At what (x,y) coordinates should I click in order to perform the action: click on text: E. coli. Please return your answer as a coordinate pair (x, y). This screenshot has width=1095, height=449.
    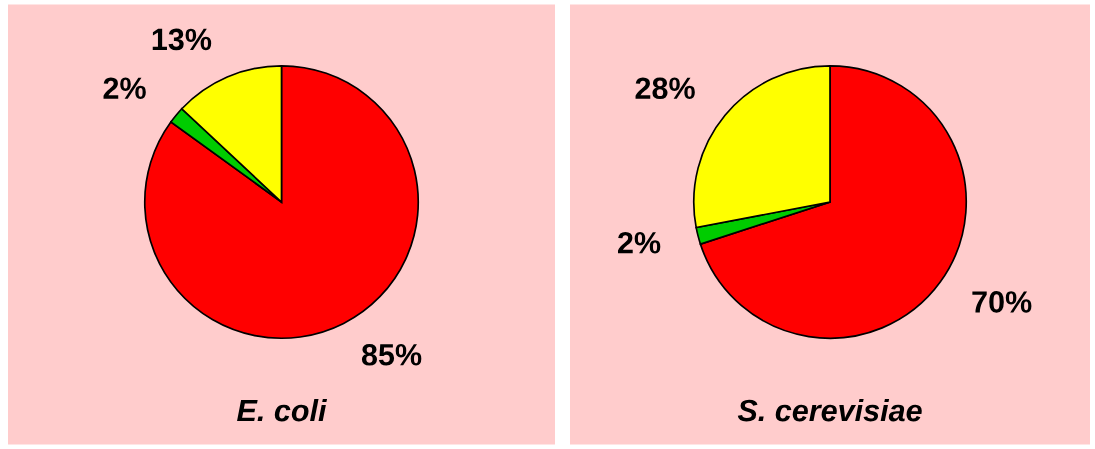
    Looking at the image, I should click on (282, 410).